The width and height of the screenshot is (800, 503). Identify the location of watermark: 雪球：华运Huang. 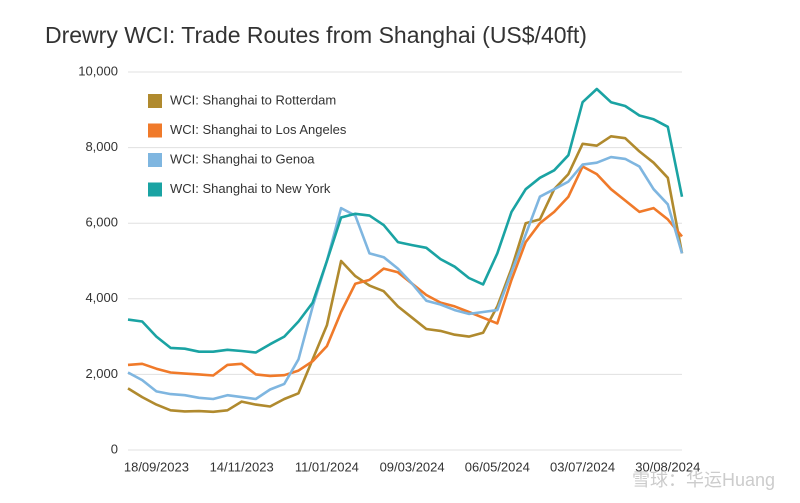
(703, 480).